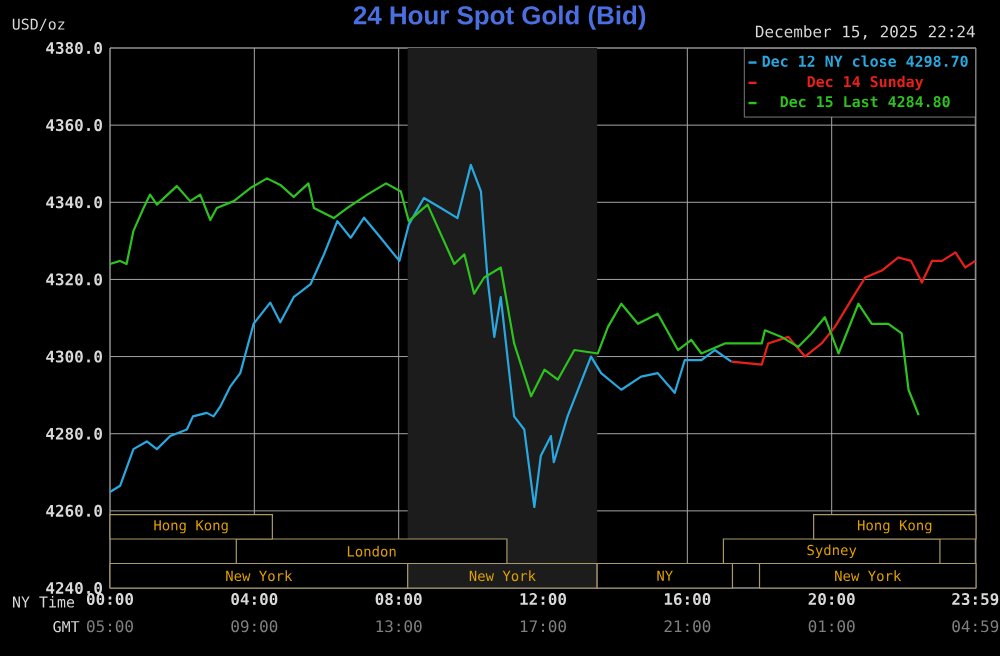 The width and height of the screenshot is (1000, 656). Describe the element at coordinates (853, 308) in the screenshot. I see `line-series` at that location.